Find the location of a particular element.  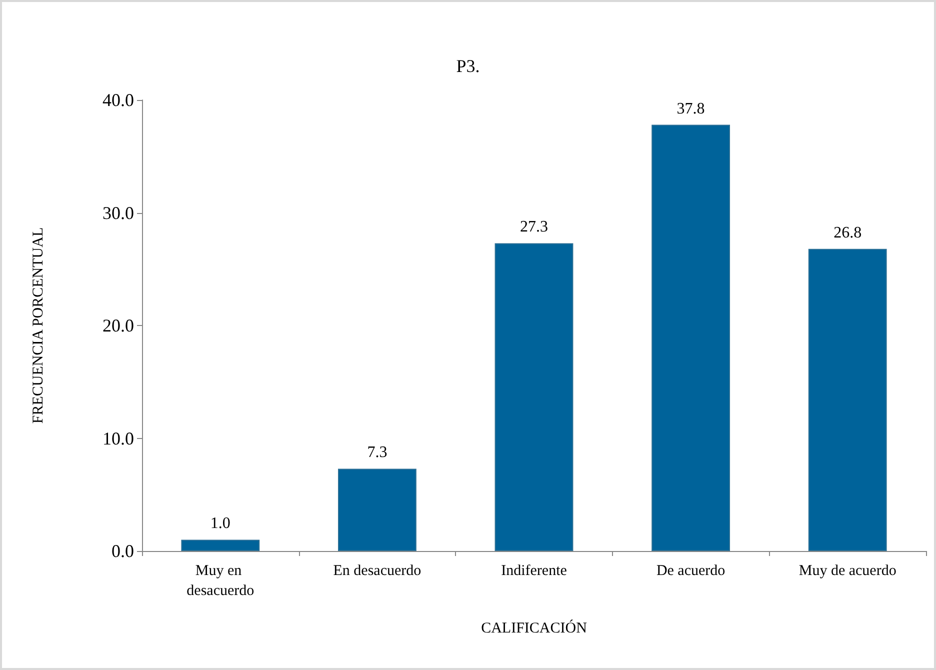

y-tick-label: 0.0 is located at coordinates (123, 551).